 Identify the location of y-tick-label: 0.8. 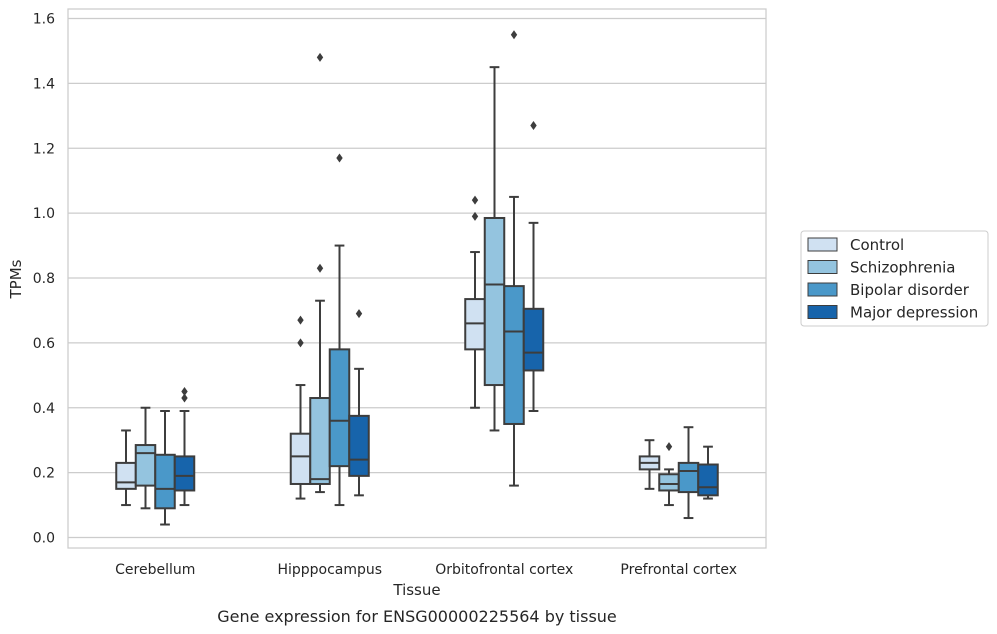
(44, 279).